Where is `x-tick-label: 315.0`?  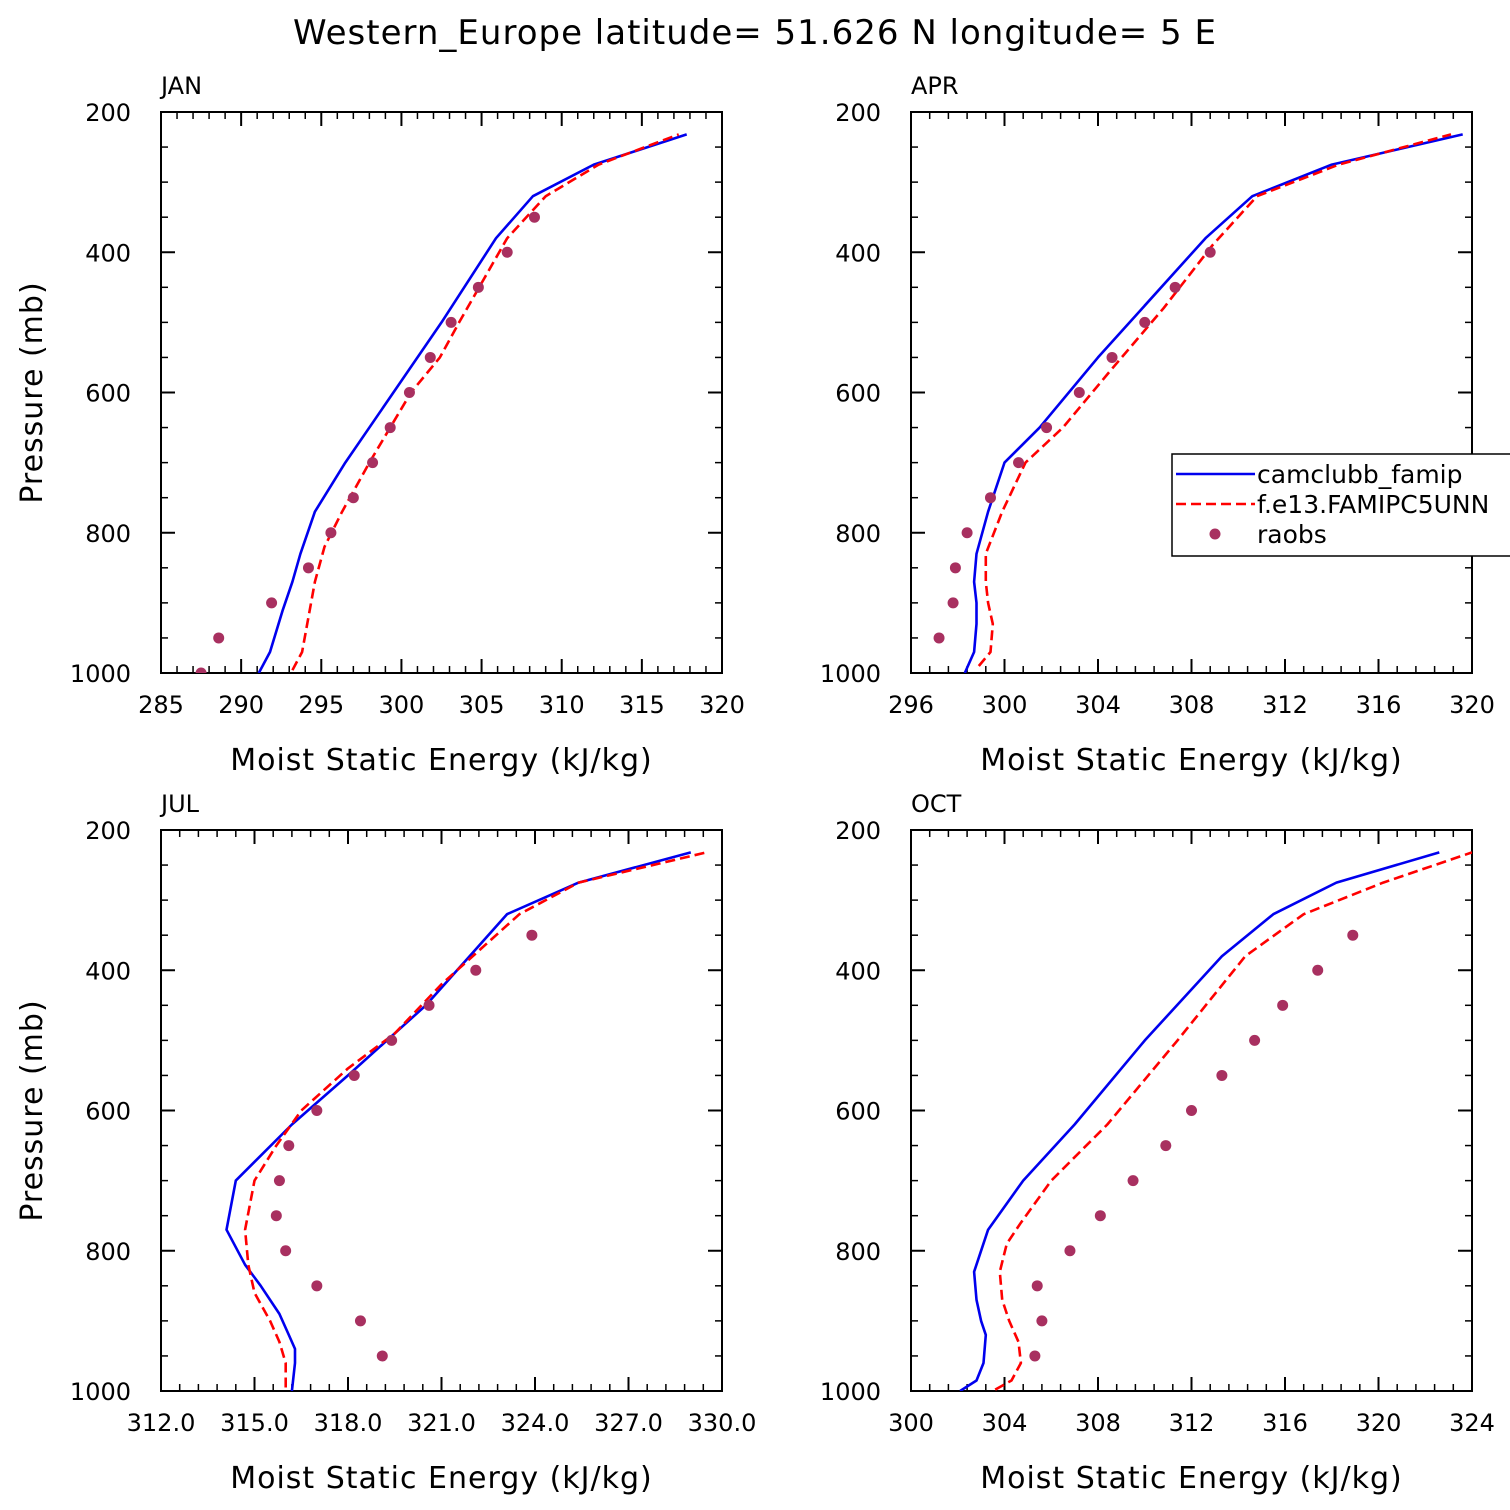
x-tick-label: 315.0 is located at coordinates (254, 1423).